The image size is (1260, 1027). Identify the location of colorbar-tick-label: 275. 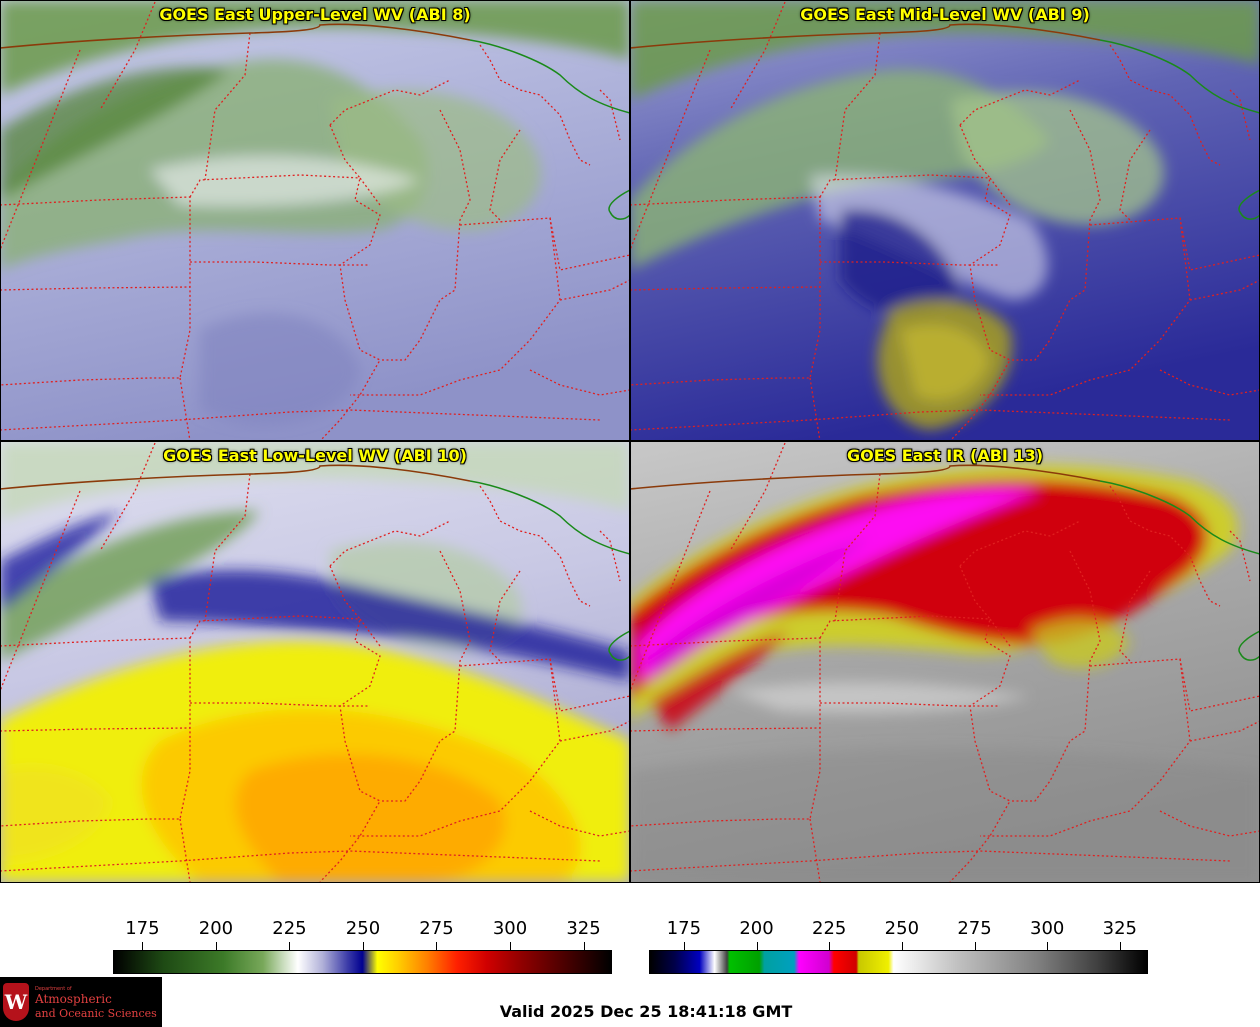
(974, 928).